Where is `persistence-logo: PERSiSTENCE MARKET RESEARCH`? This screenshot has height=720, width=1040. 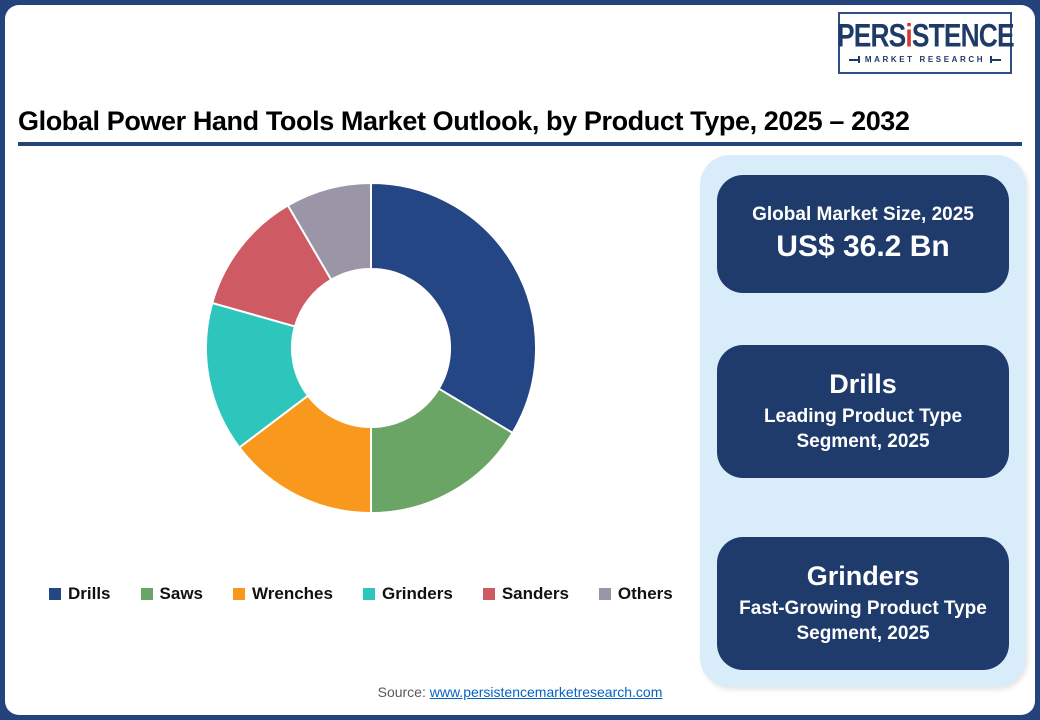 persistence-logo: PERSiSTENCE MARKET RESEARCH is located at coordinates (925, 43).